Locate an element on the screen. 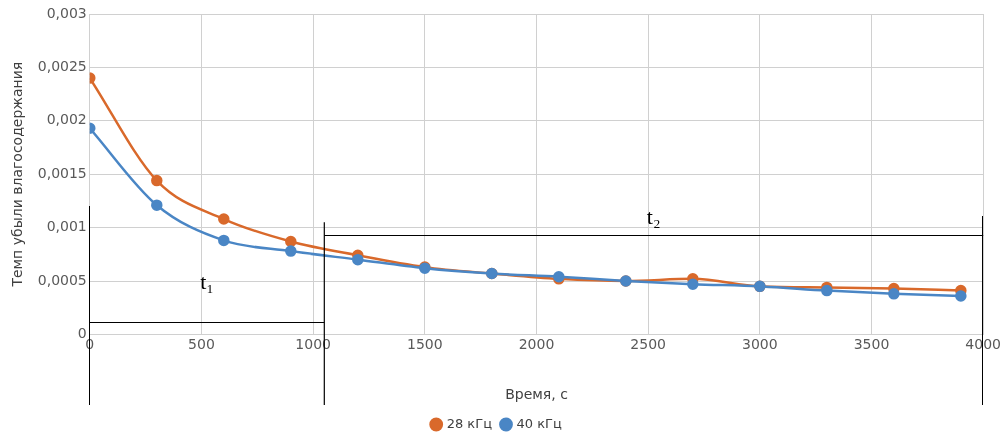 Image resolution: width=1004 pixels, height=443 pixels. x-tick-label: 3500 is located at coordinates (871, 344).